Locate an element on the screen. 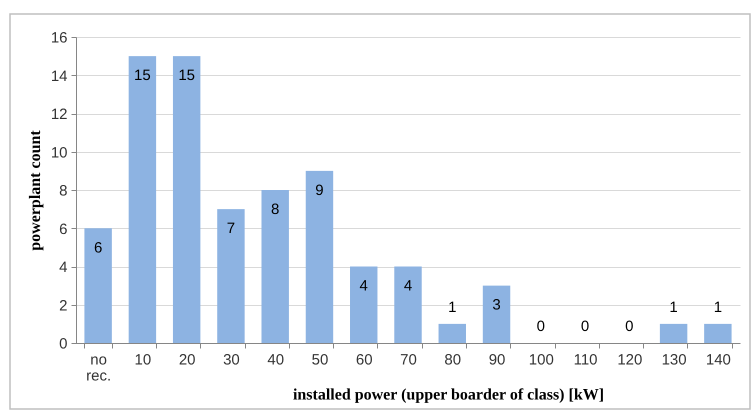 The height and width of the screenshot is (412, 756). data-label: 9 is located at coordinates (319, 190).